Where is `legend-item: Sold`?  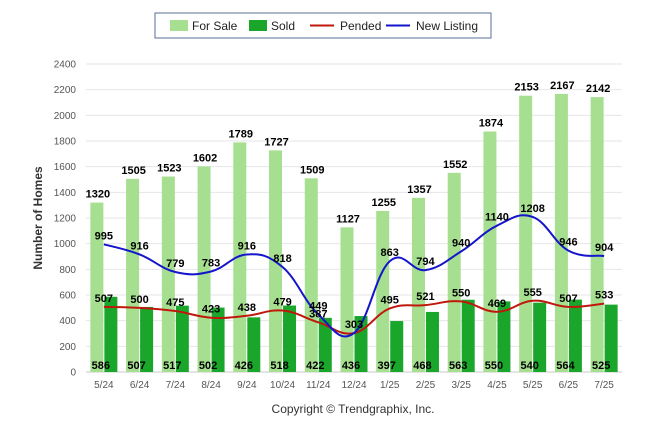
legend-item: Sold is located at coordinates (272, 26).